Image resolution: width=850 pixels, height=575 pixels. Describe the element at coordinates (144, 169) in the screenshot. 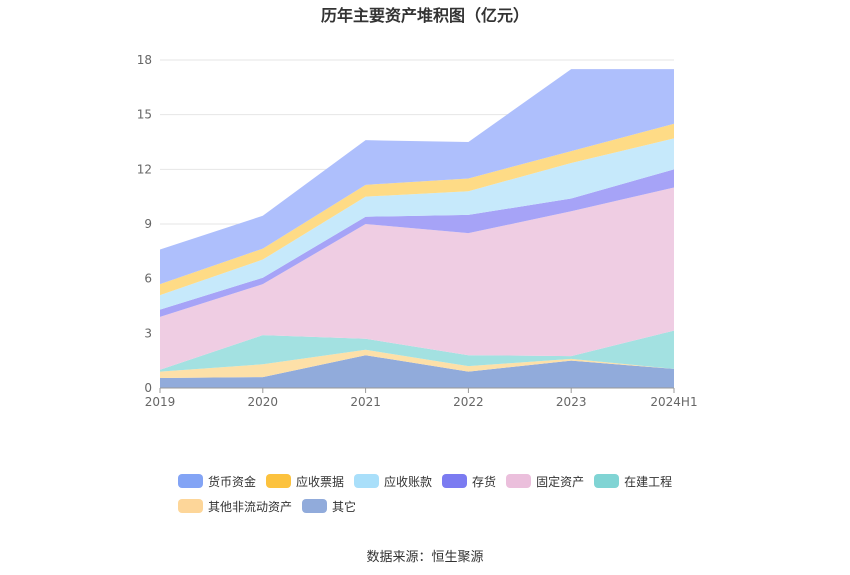

I see `y-tick-label: 12` at that location.